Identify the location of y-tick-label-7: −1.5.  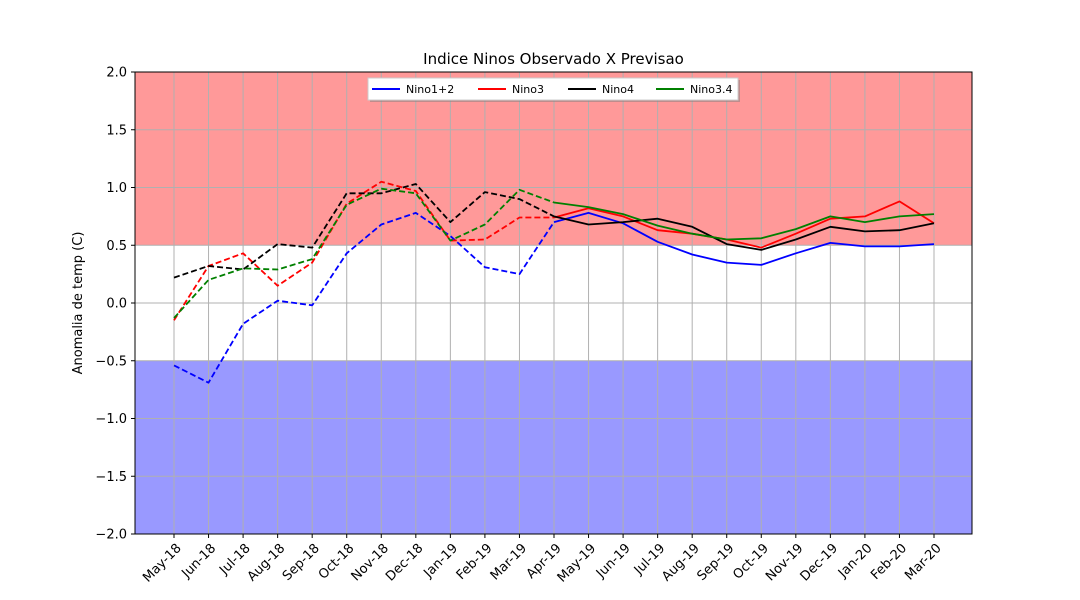
(111, 477).